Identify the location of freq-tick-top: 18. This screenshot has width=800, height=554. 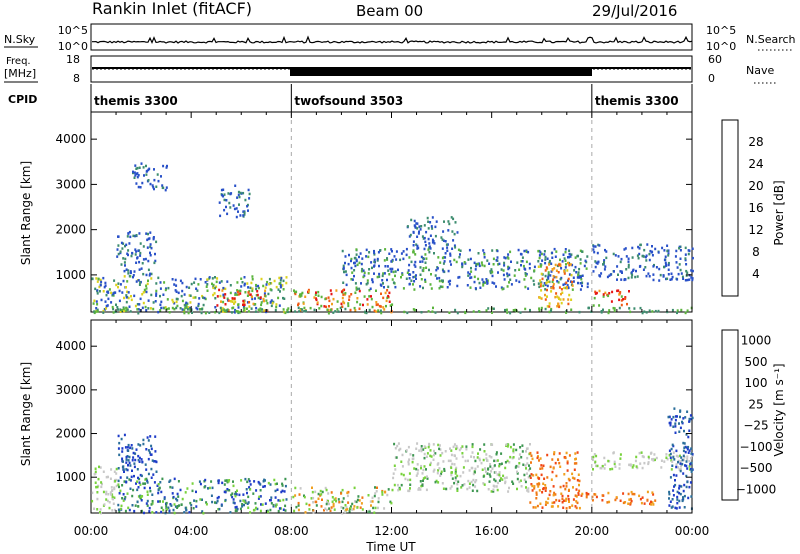
(73, 59).